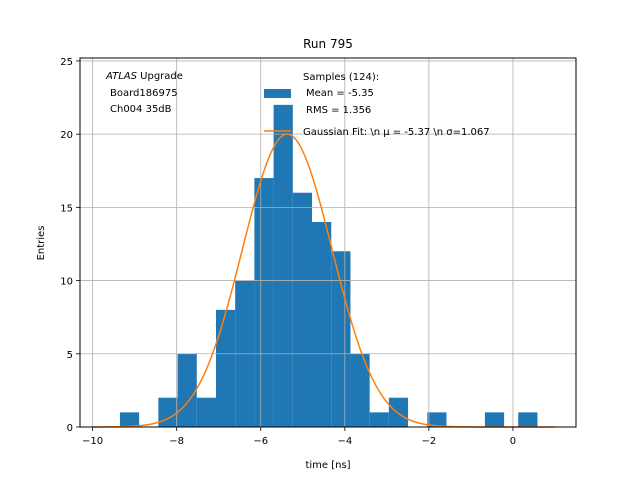 The width and height of the screenshot is (640, 480). What do you see at coordinates (66, 62) in the screenshot?
I see `y-tick-label: 25` at bounding box center [66, 62].